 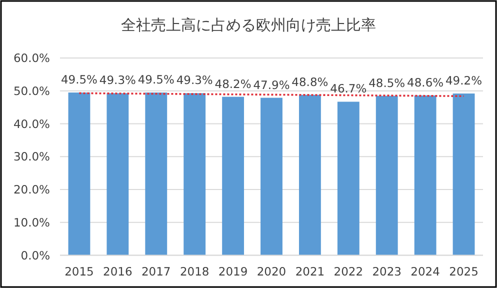 What do you see at coordinates (35, 255) in the screenshot?
I see `y-tick-label: 0.0%` at bounding box center [35, 255].